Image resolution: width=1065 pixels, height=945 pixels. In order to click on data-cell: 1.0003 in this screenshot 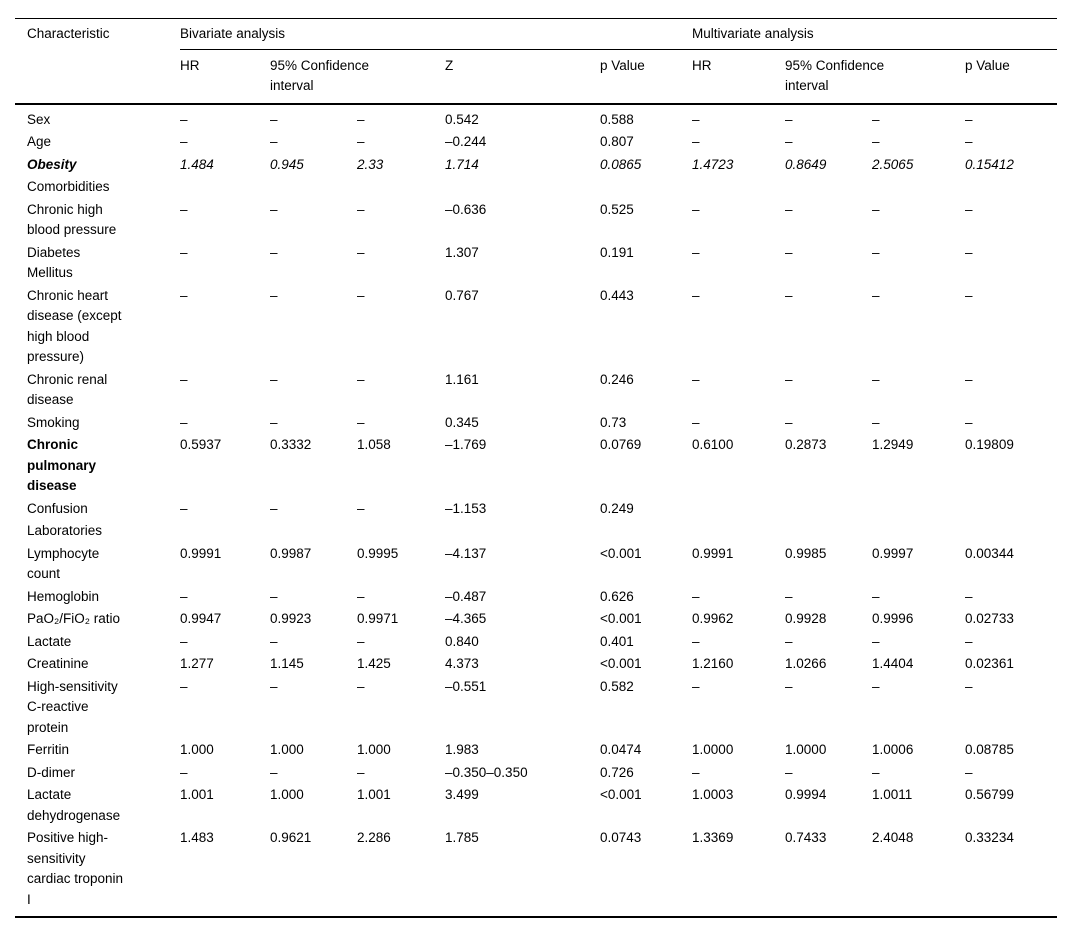, I will do `click(713, 794)`.